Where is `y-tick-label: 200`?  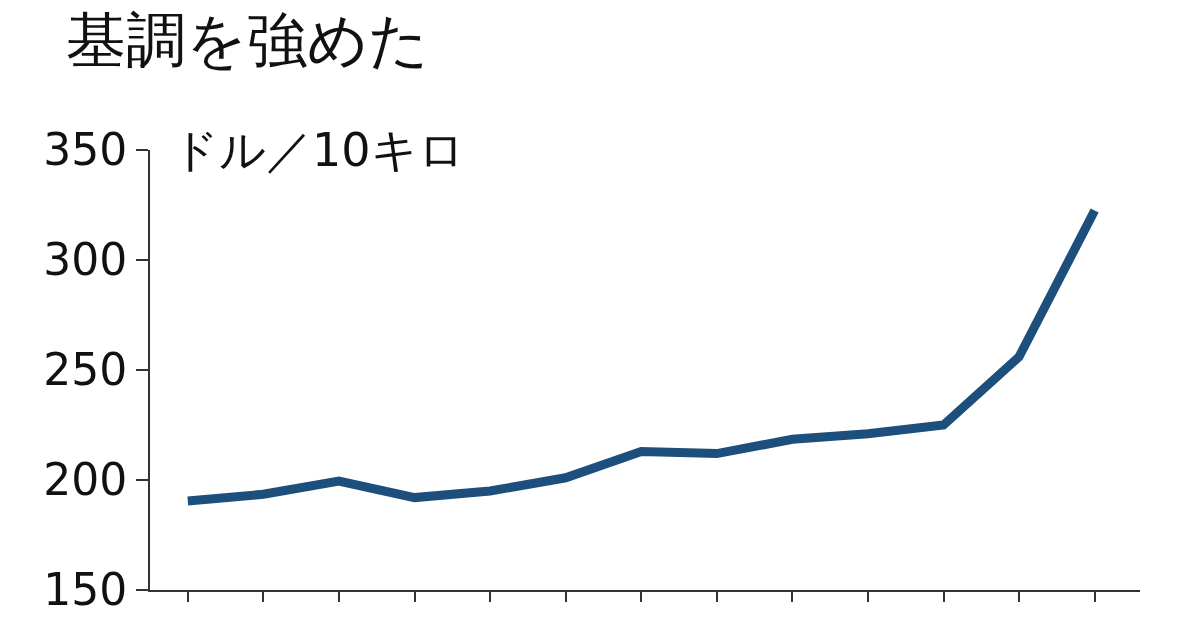 y-tick-label: 200 is located at coordinates (85, 480).